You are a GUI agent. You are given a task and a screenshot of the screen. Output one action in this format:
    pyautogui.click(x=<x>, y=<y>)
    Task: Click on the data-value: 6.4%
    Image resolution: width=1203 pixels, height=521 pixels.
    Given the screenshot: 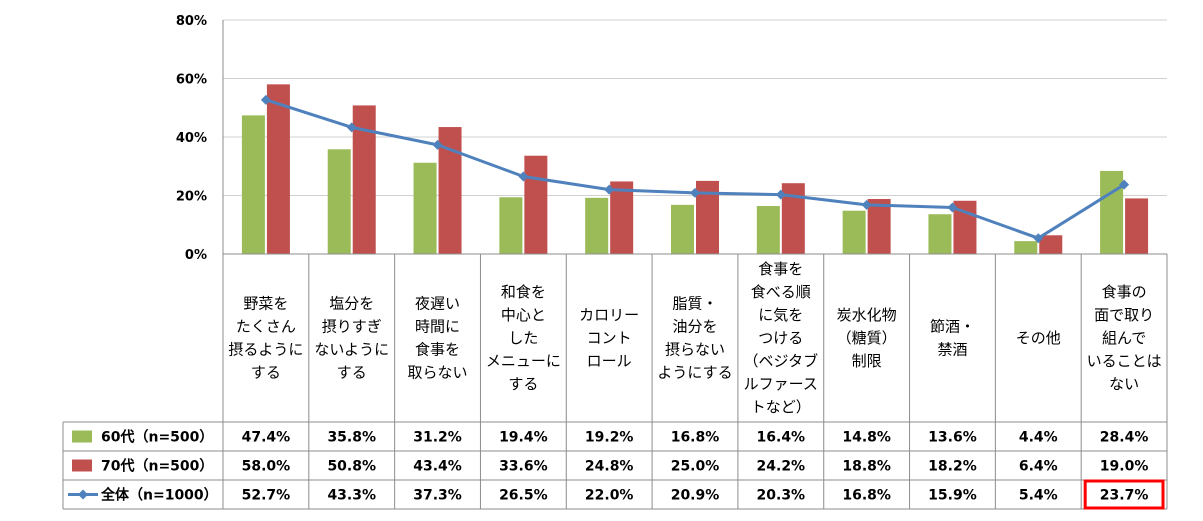 What is the action you would take?
    pyautogui.click(x=1038, y=467)
    